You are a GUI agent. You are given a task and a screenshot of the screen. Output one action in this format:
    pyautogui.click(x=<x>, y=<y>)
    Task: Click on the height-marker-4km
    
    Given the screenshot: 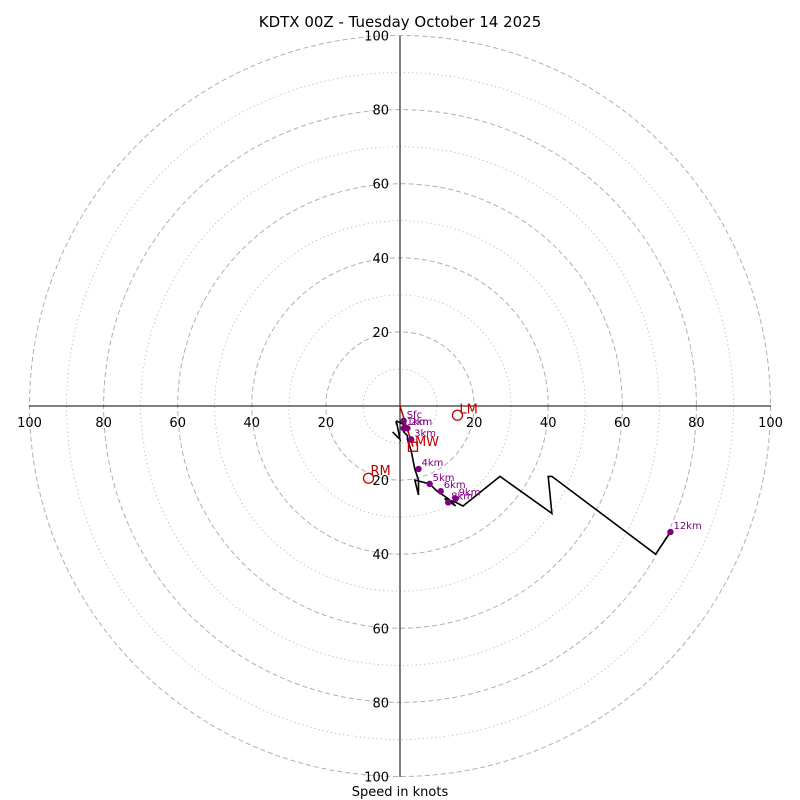 What is the action you would take?
    pyautogui.click(x=418, y=469)
    